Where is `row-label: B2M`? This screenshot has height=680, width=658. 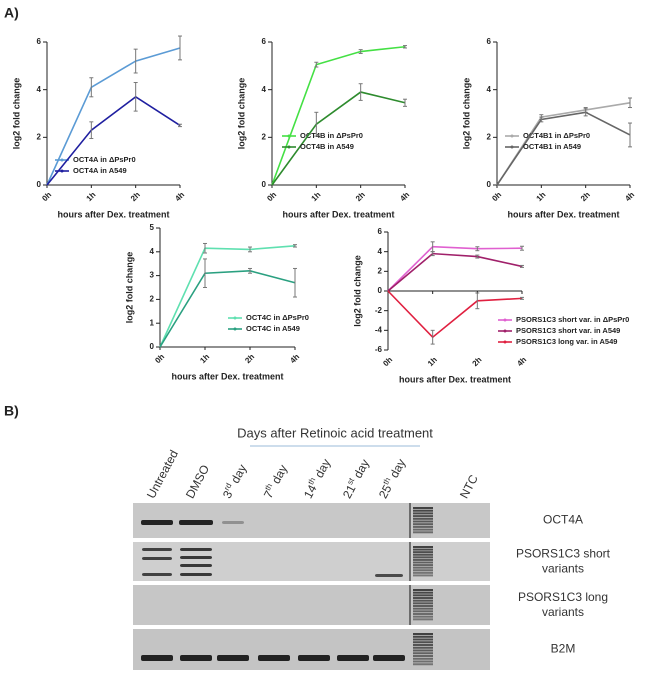
row-label: B2M is located at coordinates (563, 649).